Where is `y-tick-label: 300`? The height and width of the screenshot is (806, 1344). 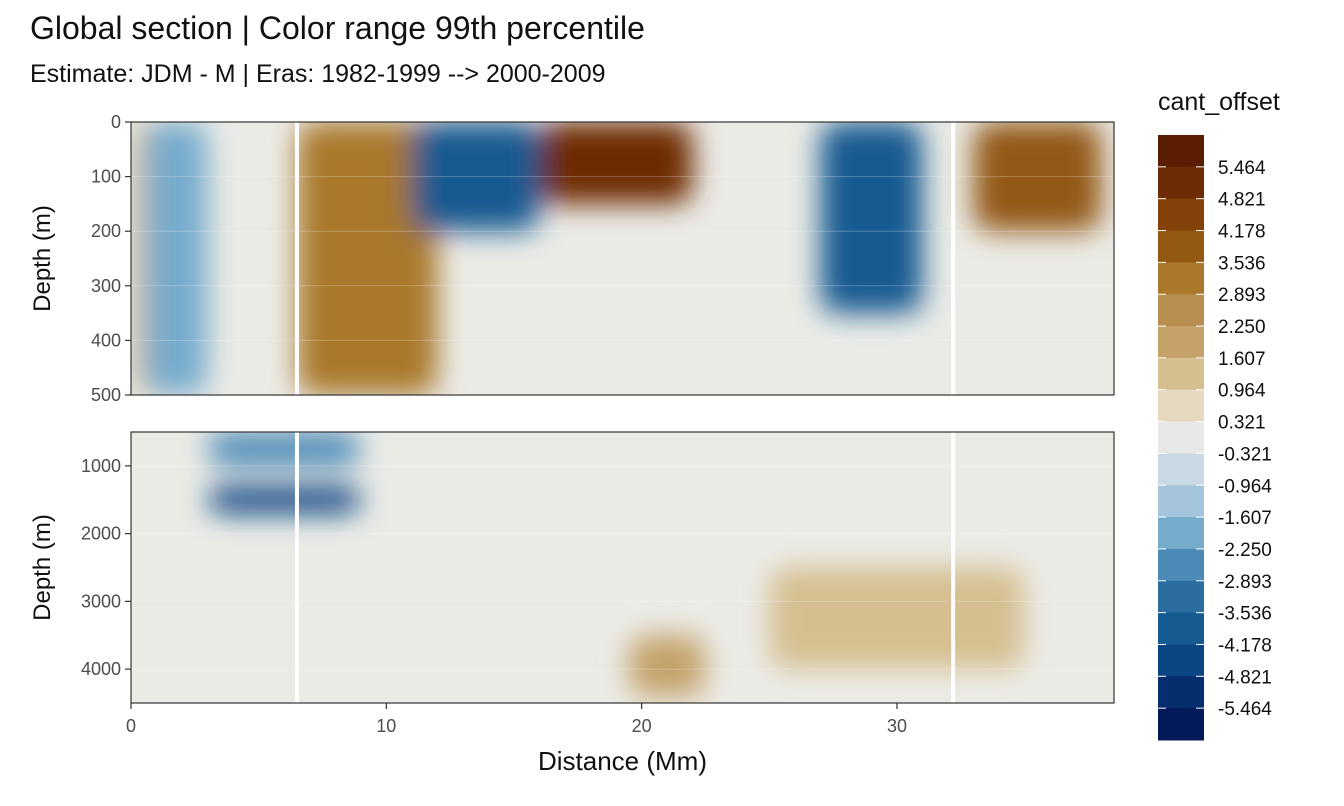
y-tick-label: 300 is located at coordinates (106, 286).